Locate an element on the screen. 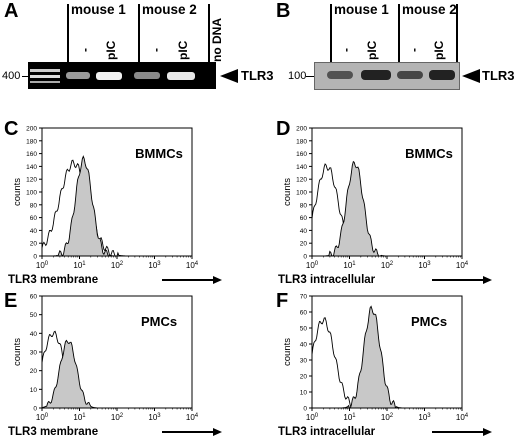 The height and width of the screenshot is (444, 520). panel-letter-b: B is located at coordinates (283, 11).